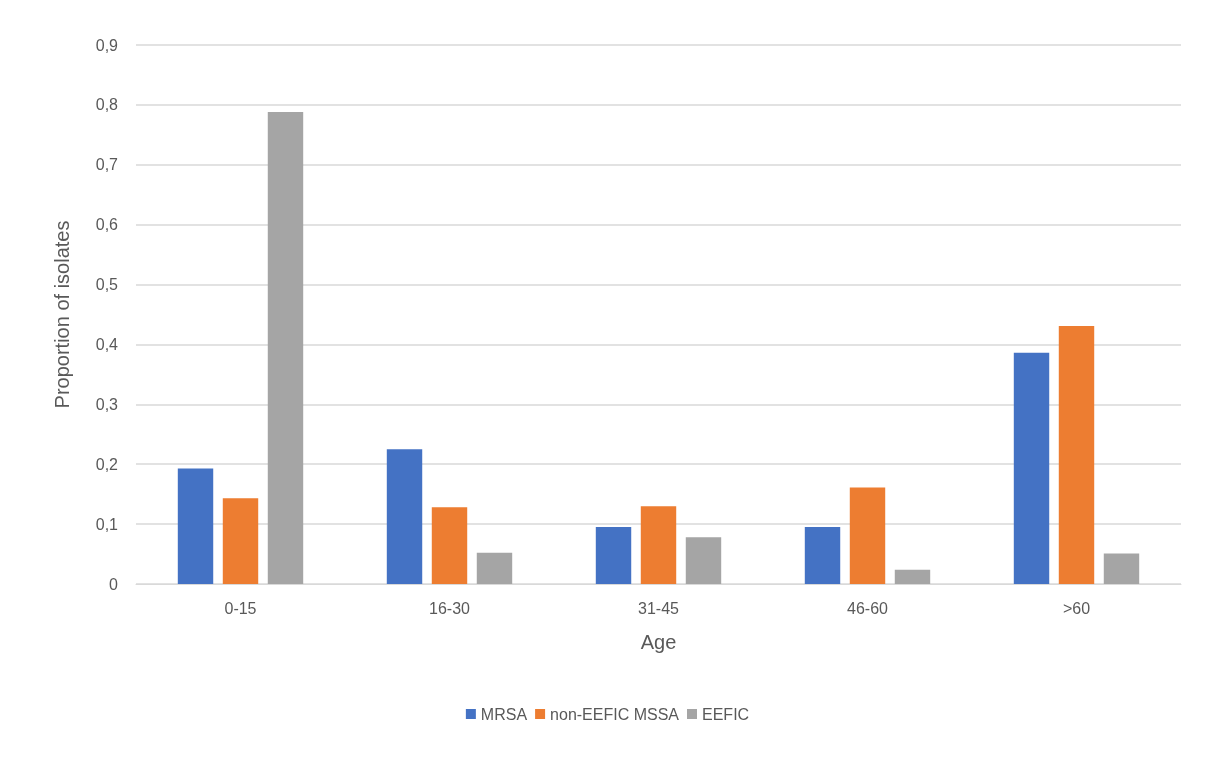 The image size is (1215, 765). Describe the element at coordinates (450, 608) in the screenshot. I see `x-tick-label: 16-30` at that location.